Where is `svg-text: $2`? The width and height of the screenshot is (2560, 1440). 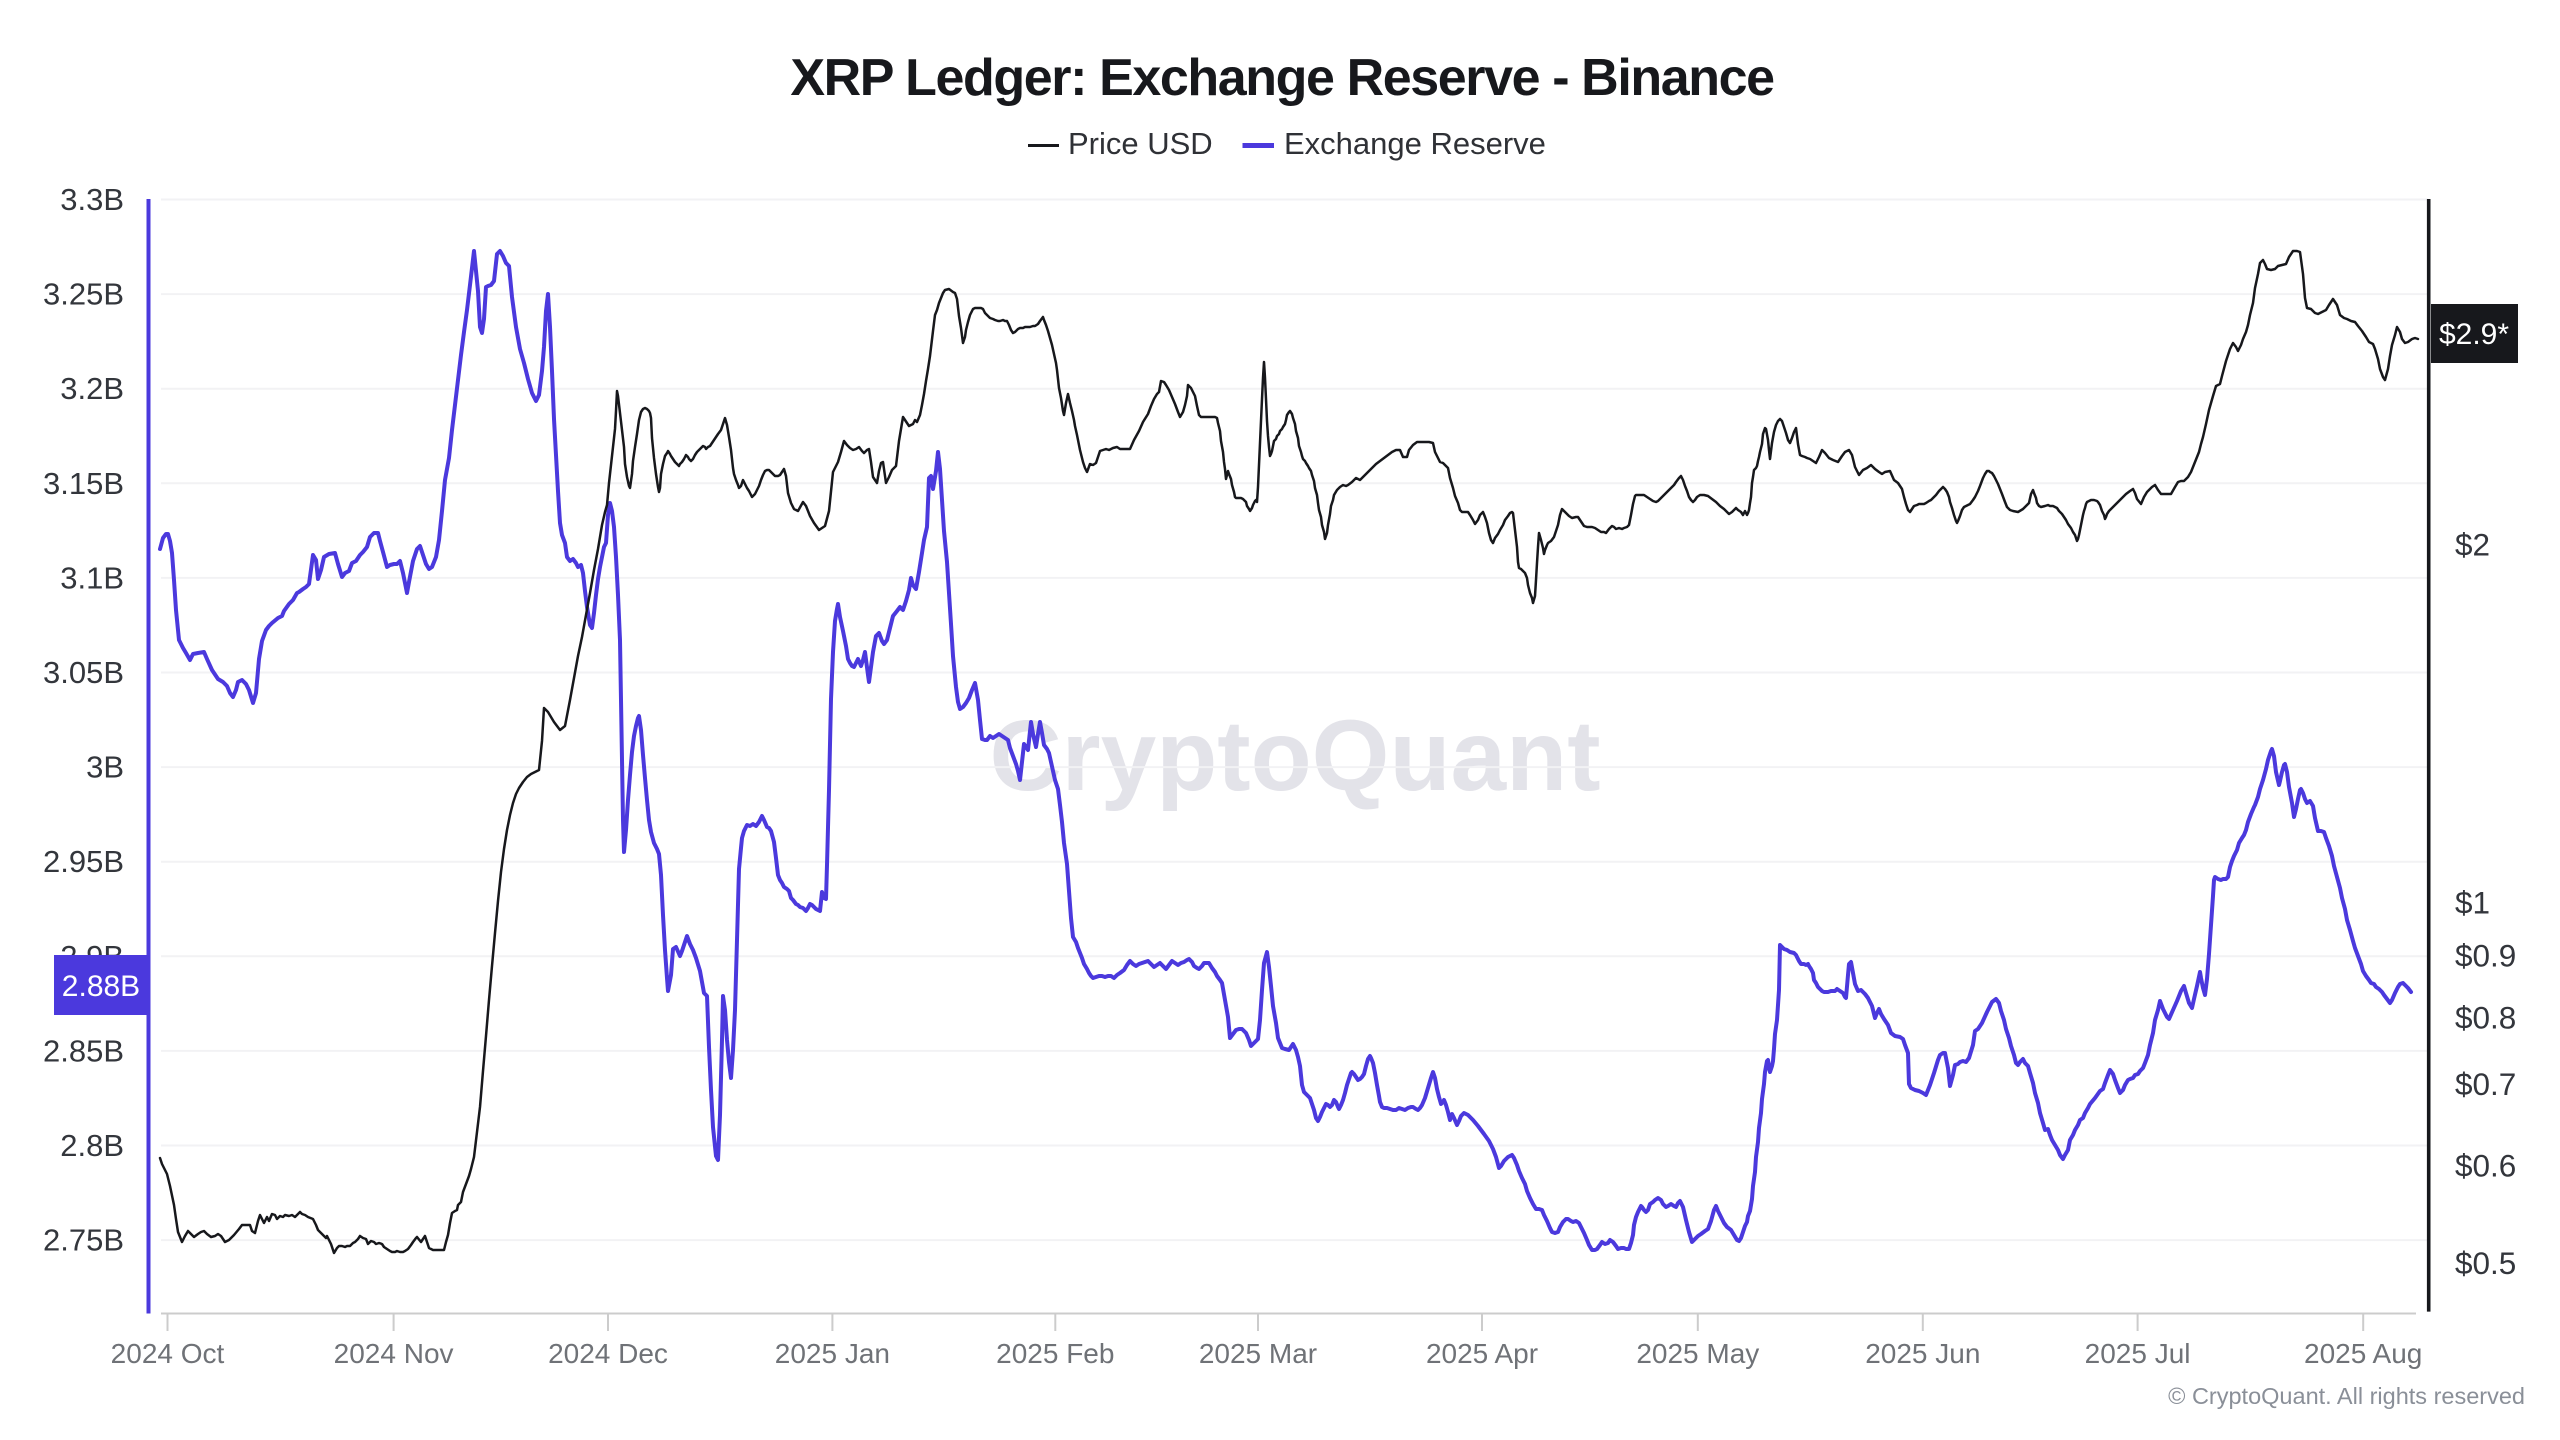 svg-text: $2 is located at coordinates (2472, 545).